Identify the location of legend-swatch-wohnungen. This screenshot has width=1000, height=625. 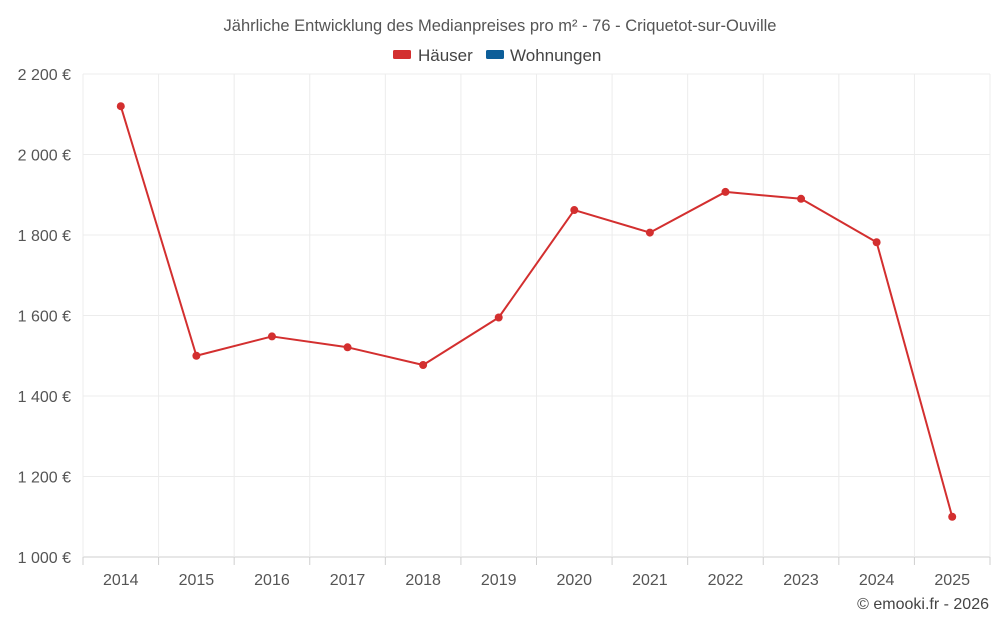
(495, 54).